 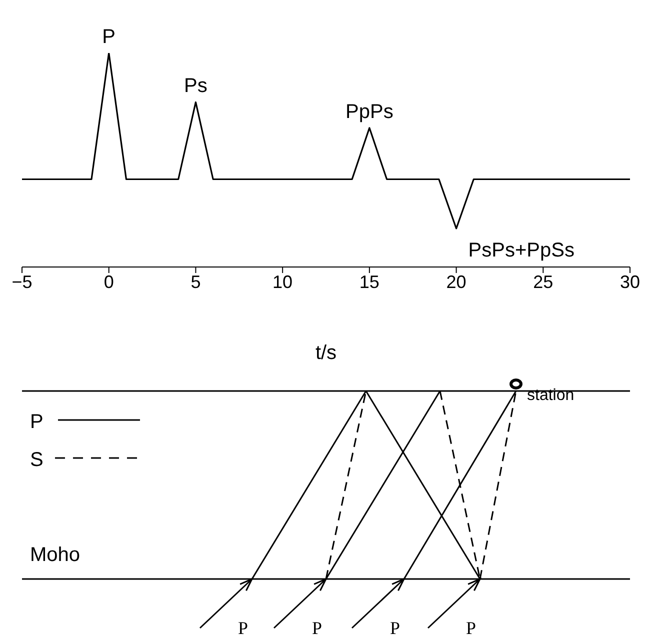 I want to click on annotation: PsPs+PpSs, so click(x=521, y=250).